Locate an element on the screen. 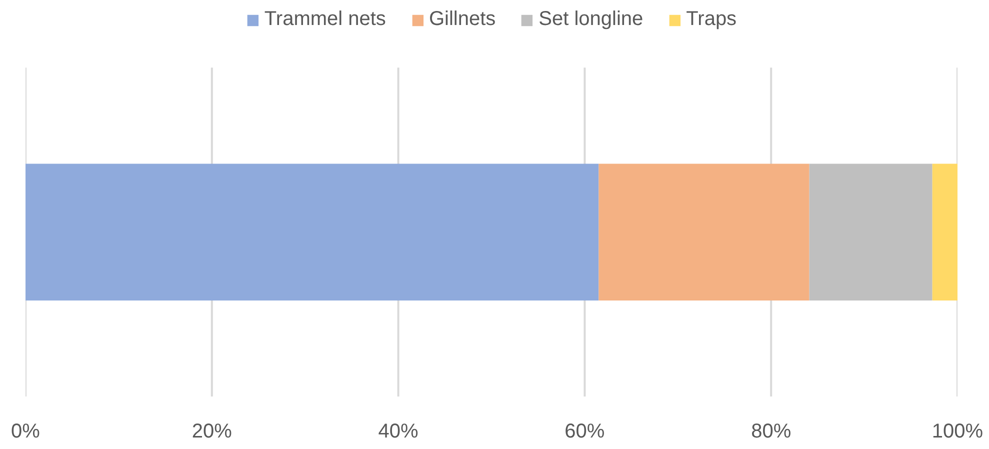 The width and height of the screenshot is (989, 449). x-tick-label: 0% is located at coordinates (25, 431).